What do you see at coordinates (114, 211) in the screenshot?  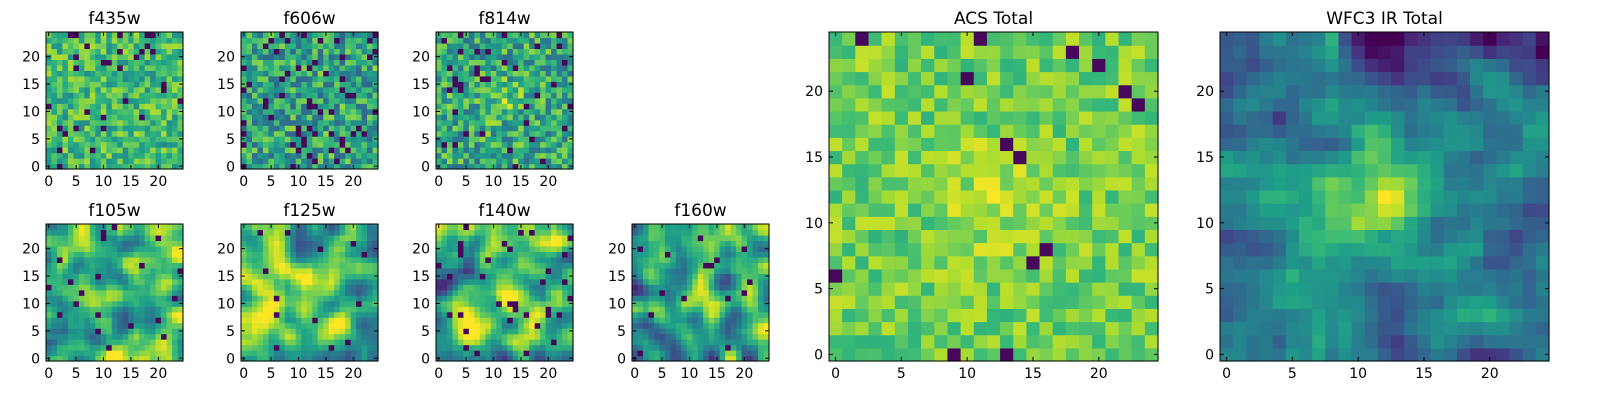 I see `panel-title: f105w` at bounding box center [114, 211].